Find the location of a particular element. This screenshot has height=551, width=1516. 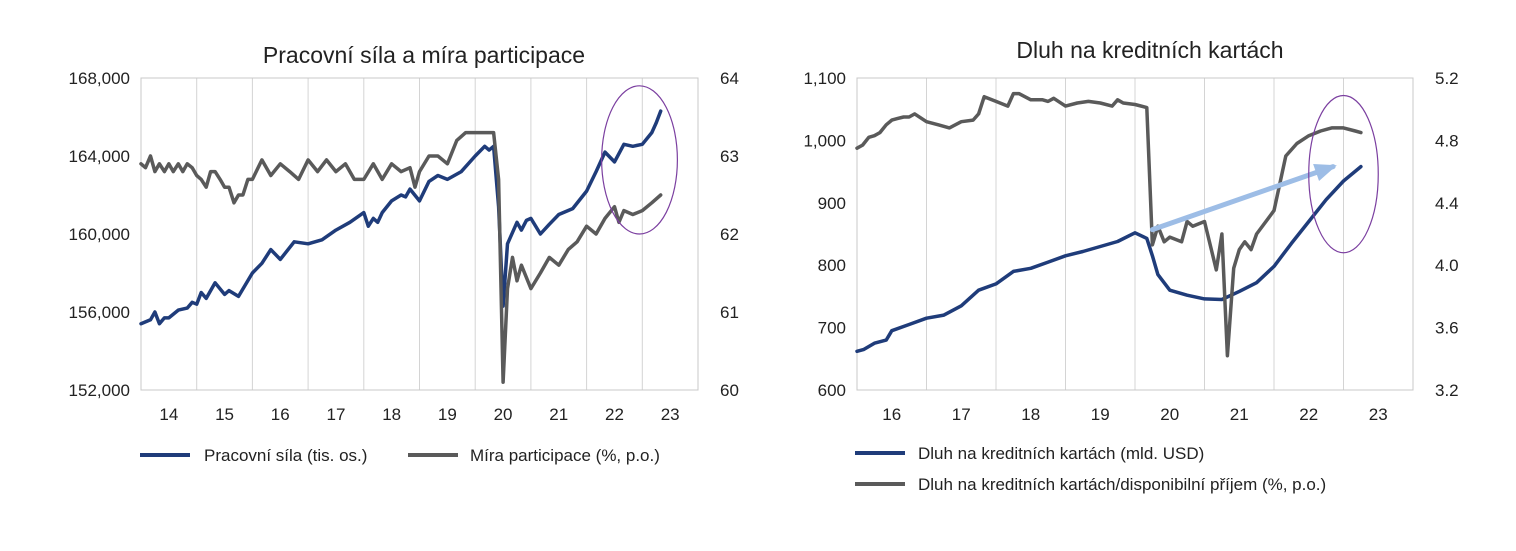

right-y-tick-label: 3.6 is located at coordinates (1447, 328).